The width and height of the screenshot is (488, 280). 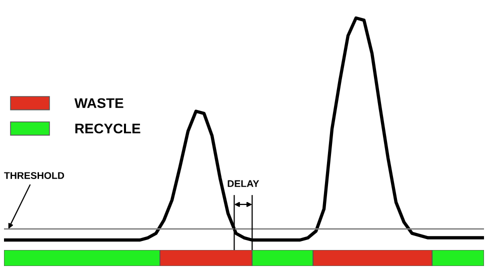 I want to click on annotation: DELAY, so click(x=244, y=183).